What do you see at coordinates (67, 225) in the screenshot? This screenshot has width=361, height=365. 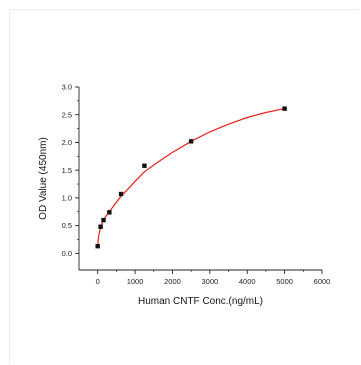 I see `y-tick-label: 0.5` at bounding box center [67, 225].